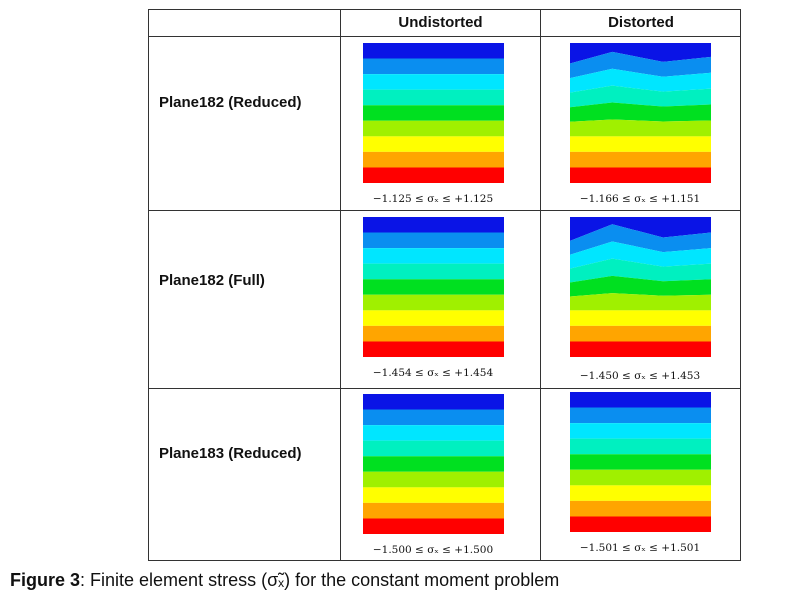 The image size is (796, 600). What do you see at coordinates (230, 102) in the screenshot?
I see `row-label: Plane182 (Reduced)` at bounding box center [230, 102].